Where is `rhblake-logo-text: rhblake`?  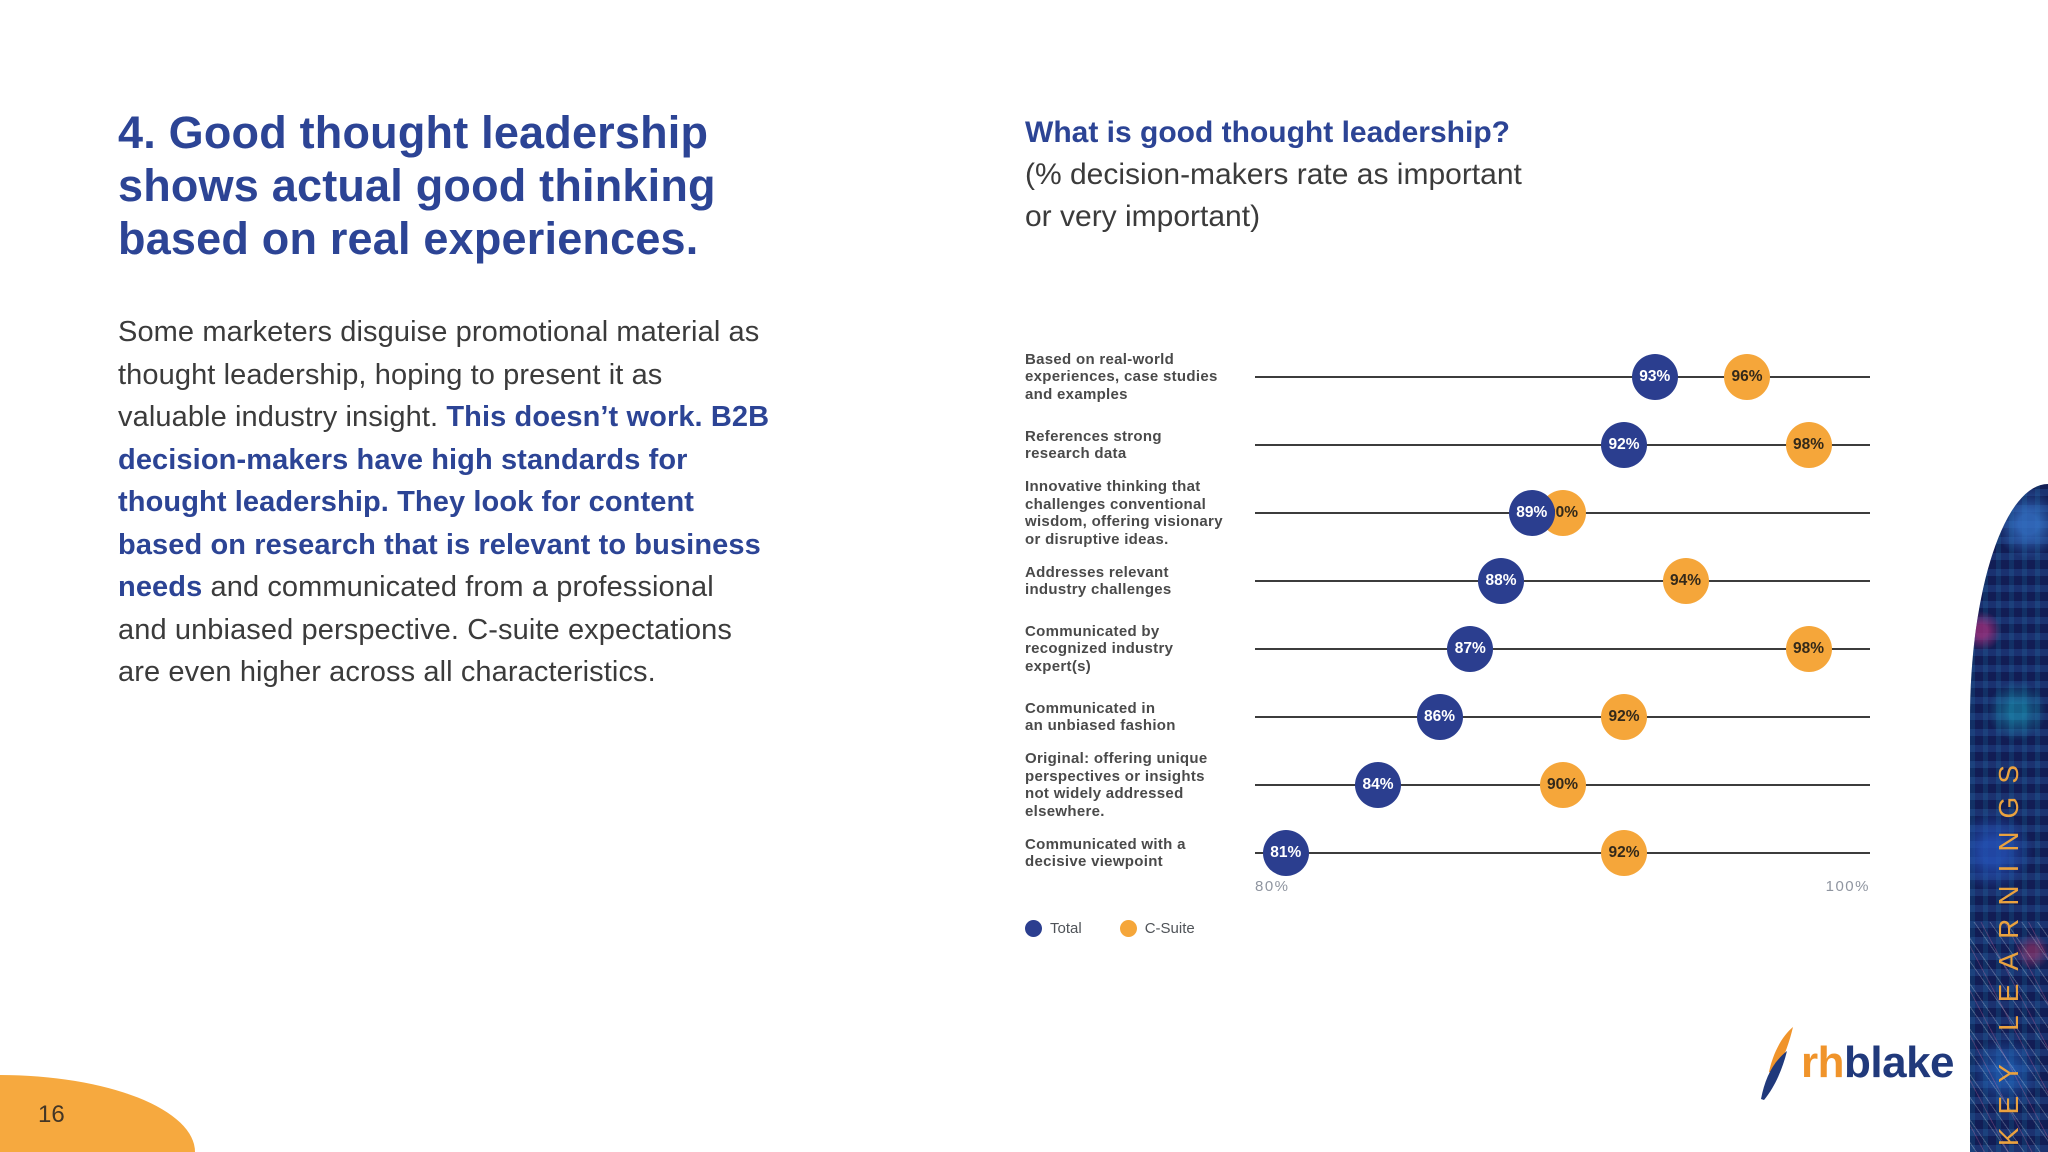
rhblake-logo-text: rhblake is located at coordinates (1878, 1062).